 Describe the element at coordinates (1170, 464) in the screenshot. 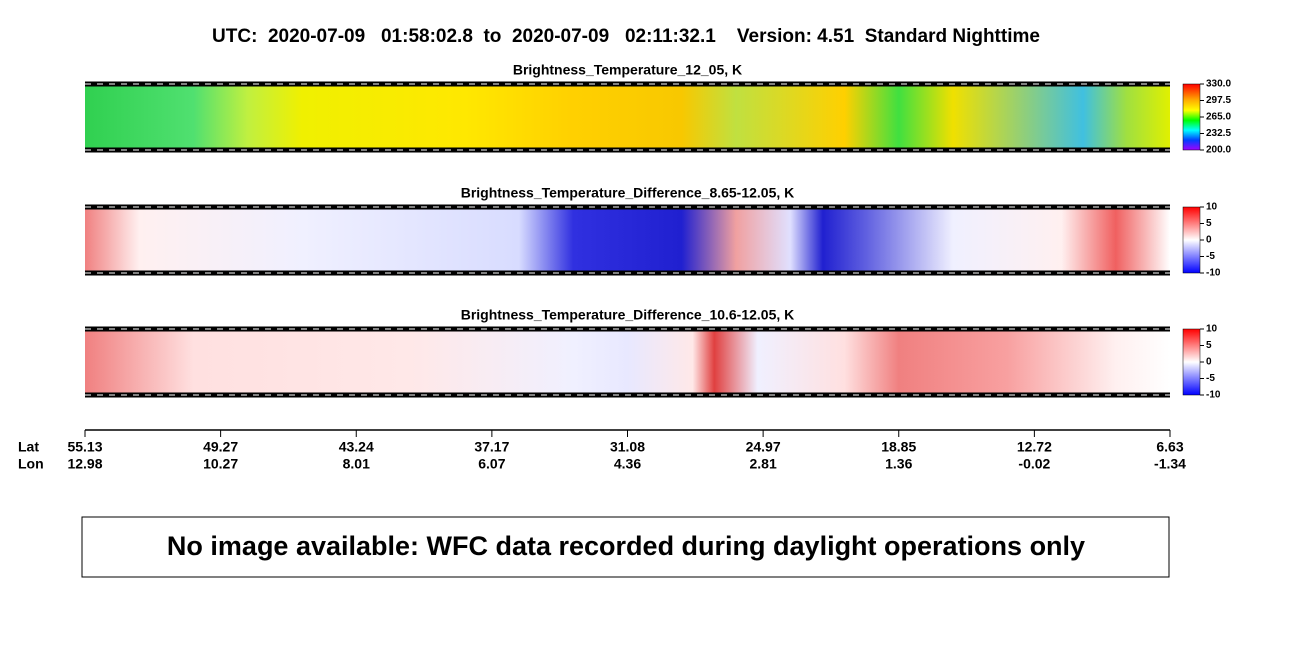

I see `lon-value: -1.34` at that location.